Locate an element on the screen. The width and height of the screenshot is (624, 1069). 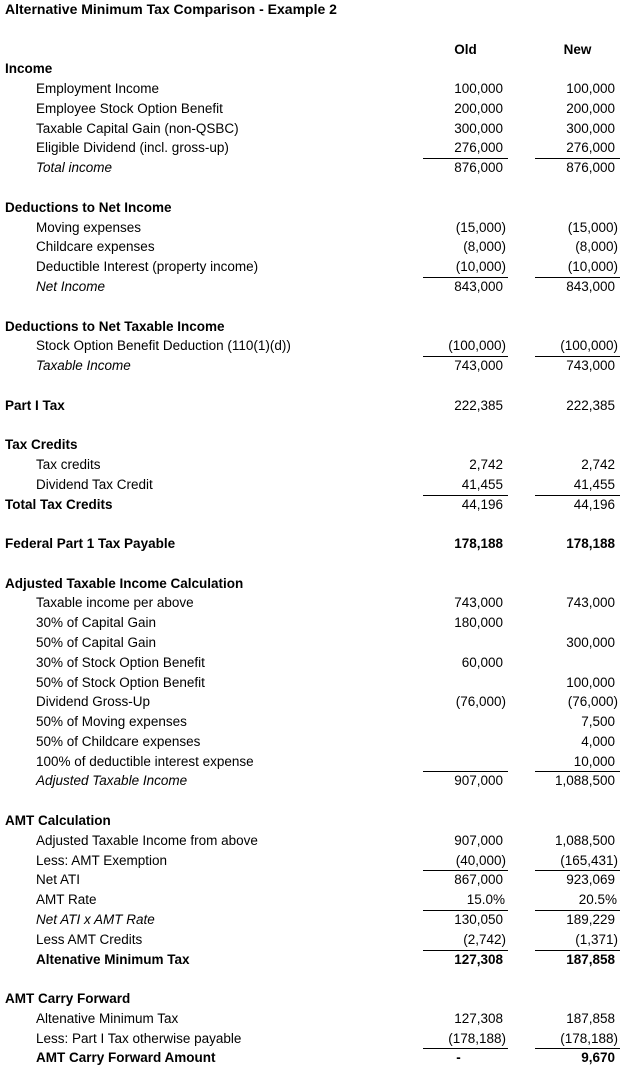
old-value: (100,000) is located at coordinates (465, 347).